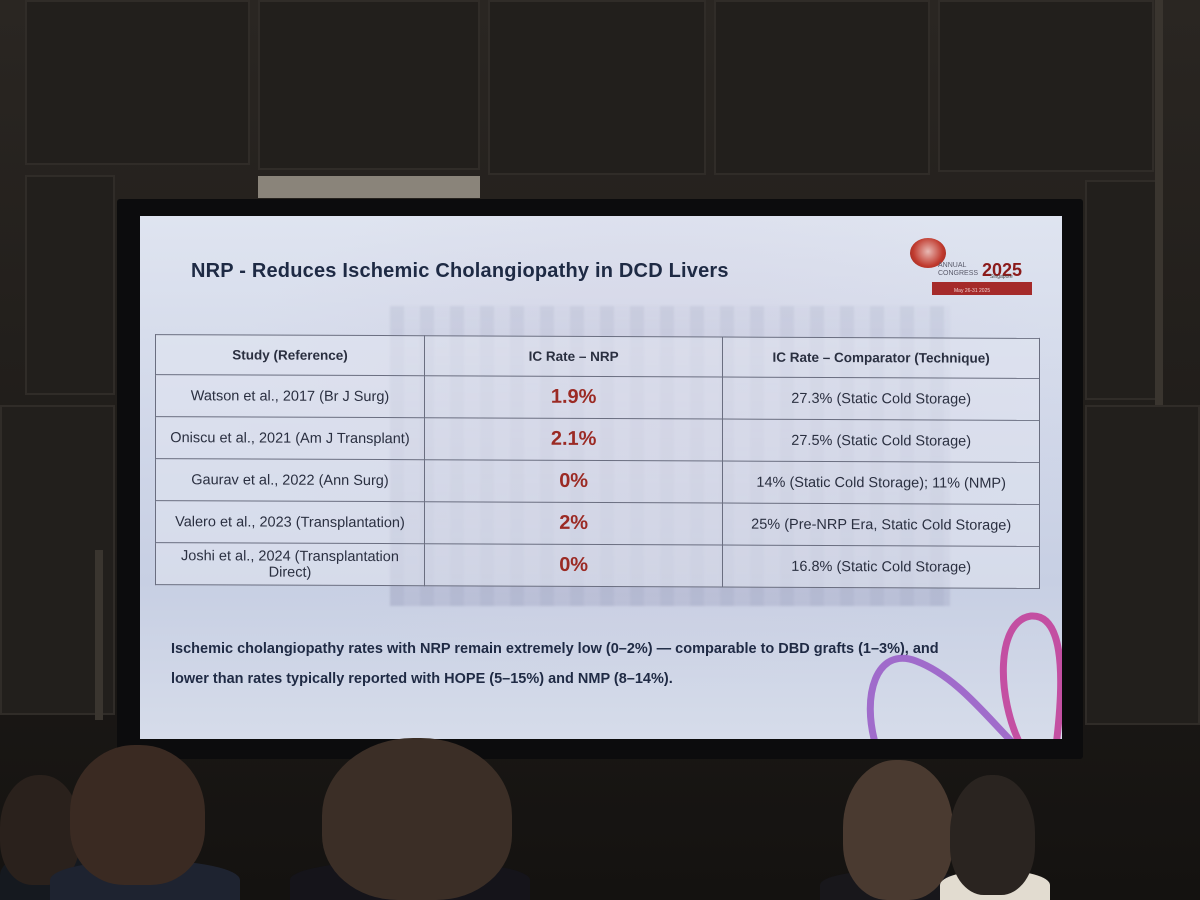 Image resolution: width=1200 pixels, height=900 pixels. What do you see at coordinates (958, 269) in the screenshot?
I see `logo-annual-text: ANNUAL CONGRESS` at bounding box center [958, 269].